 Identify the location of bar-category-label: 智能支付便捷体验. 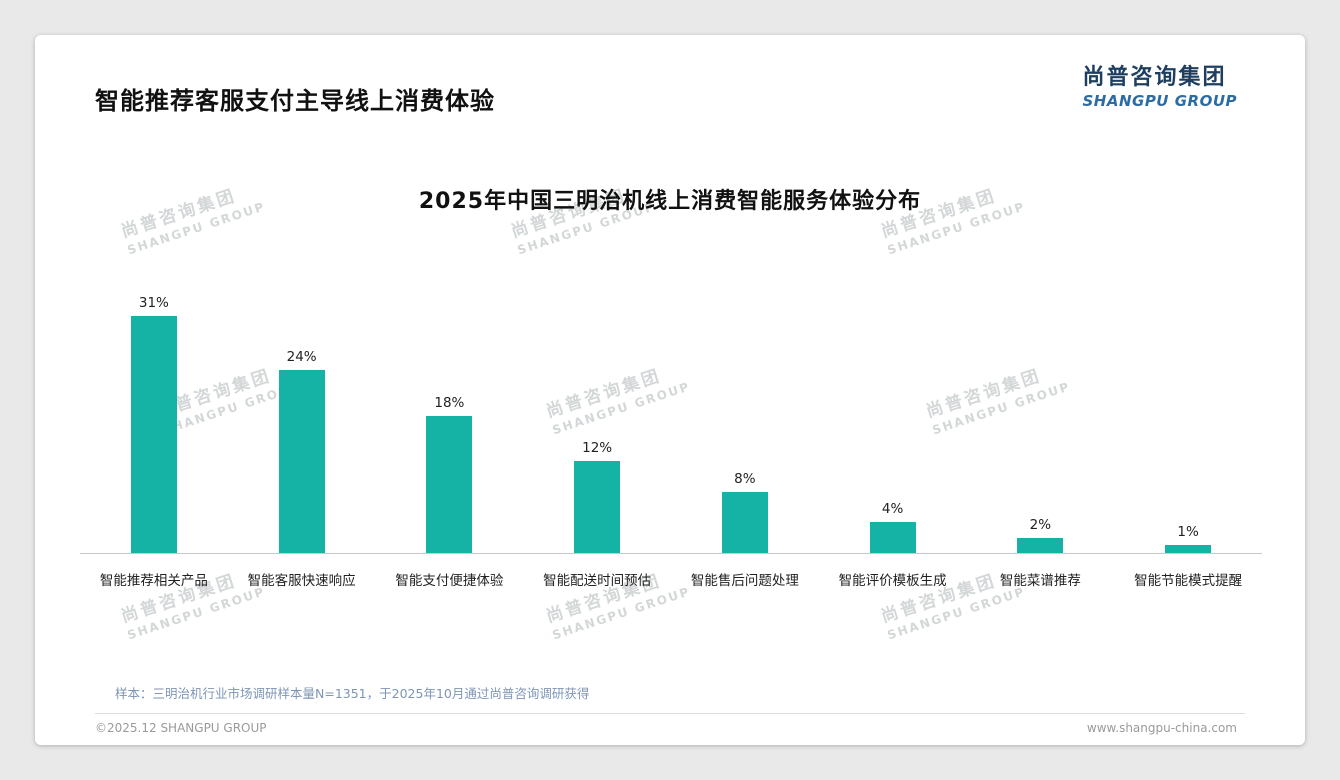
(449, 581).